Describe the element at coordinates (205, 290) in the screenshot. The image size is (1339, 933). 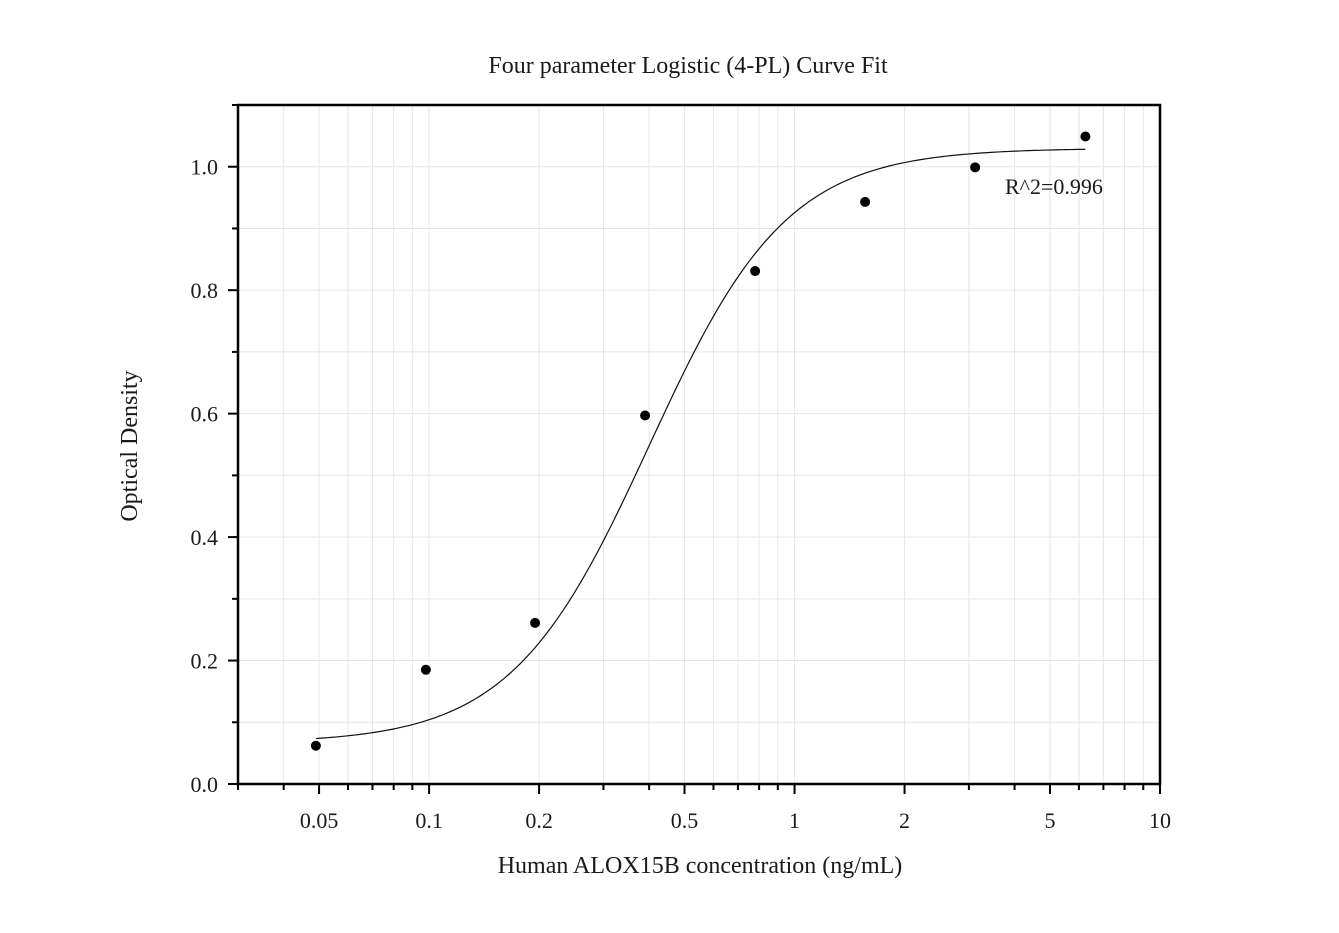
I see `y-tick-label: 0.8` at that location.